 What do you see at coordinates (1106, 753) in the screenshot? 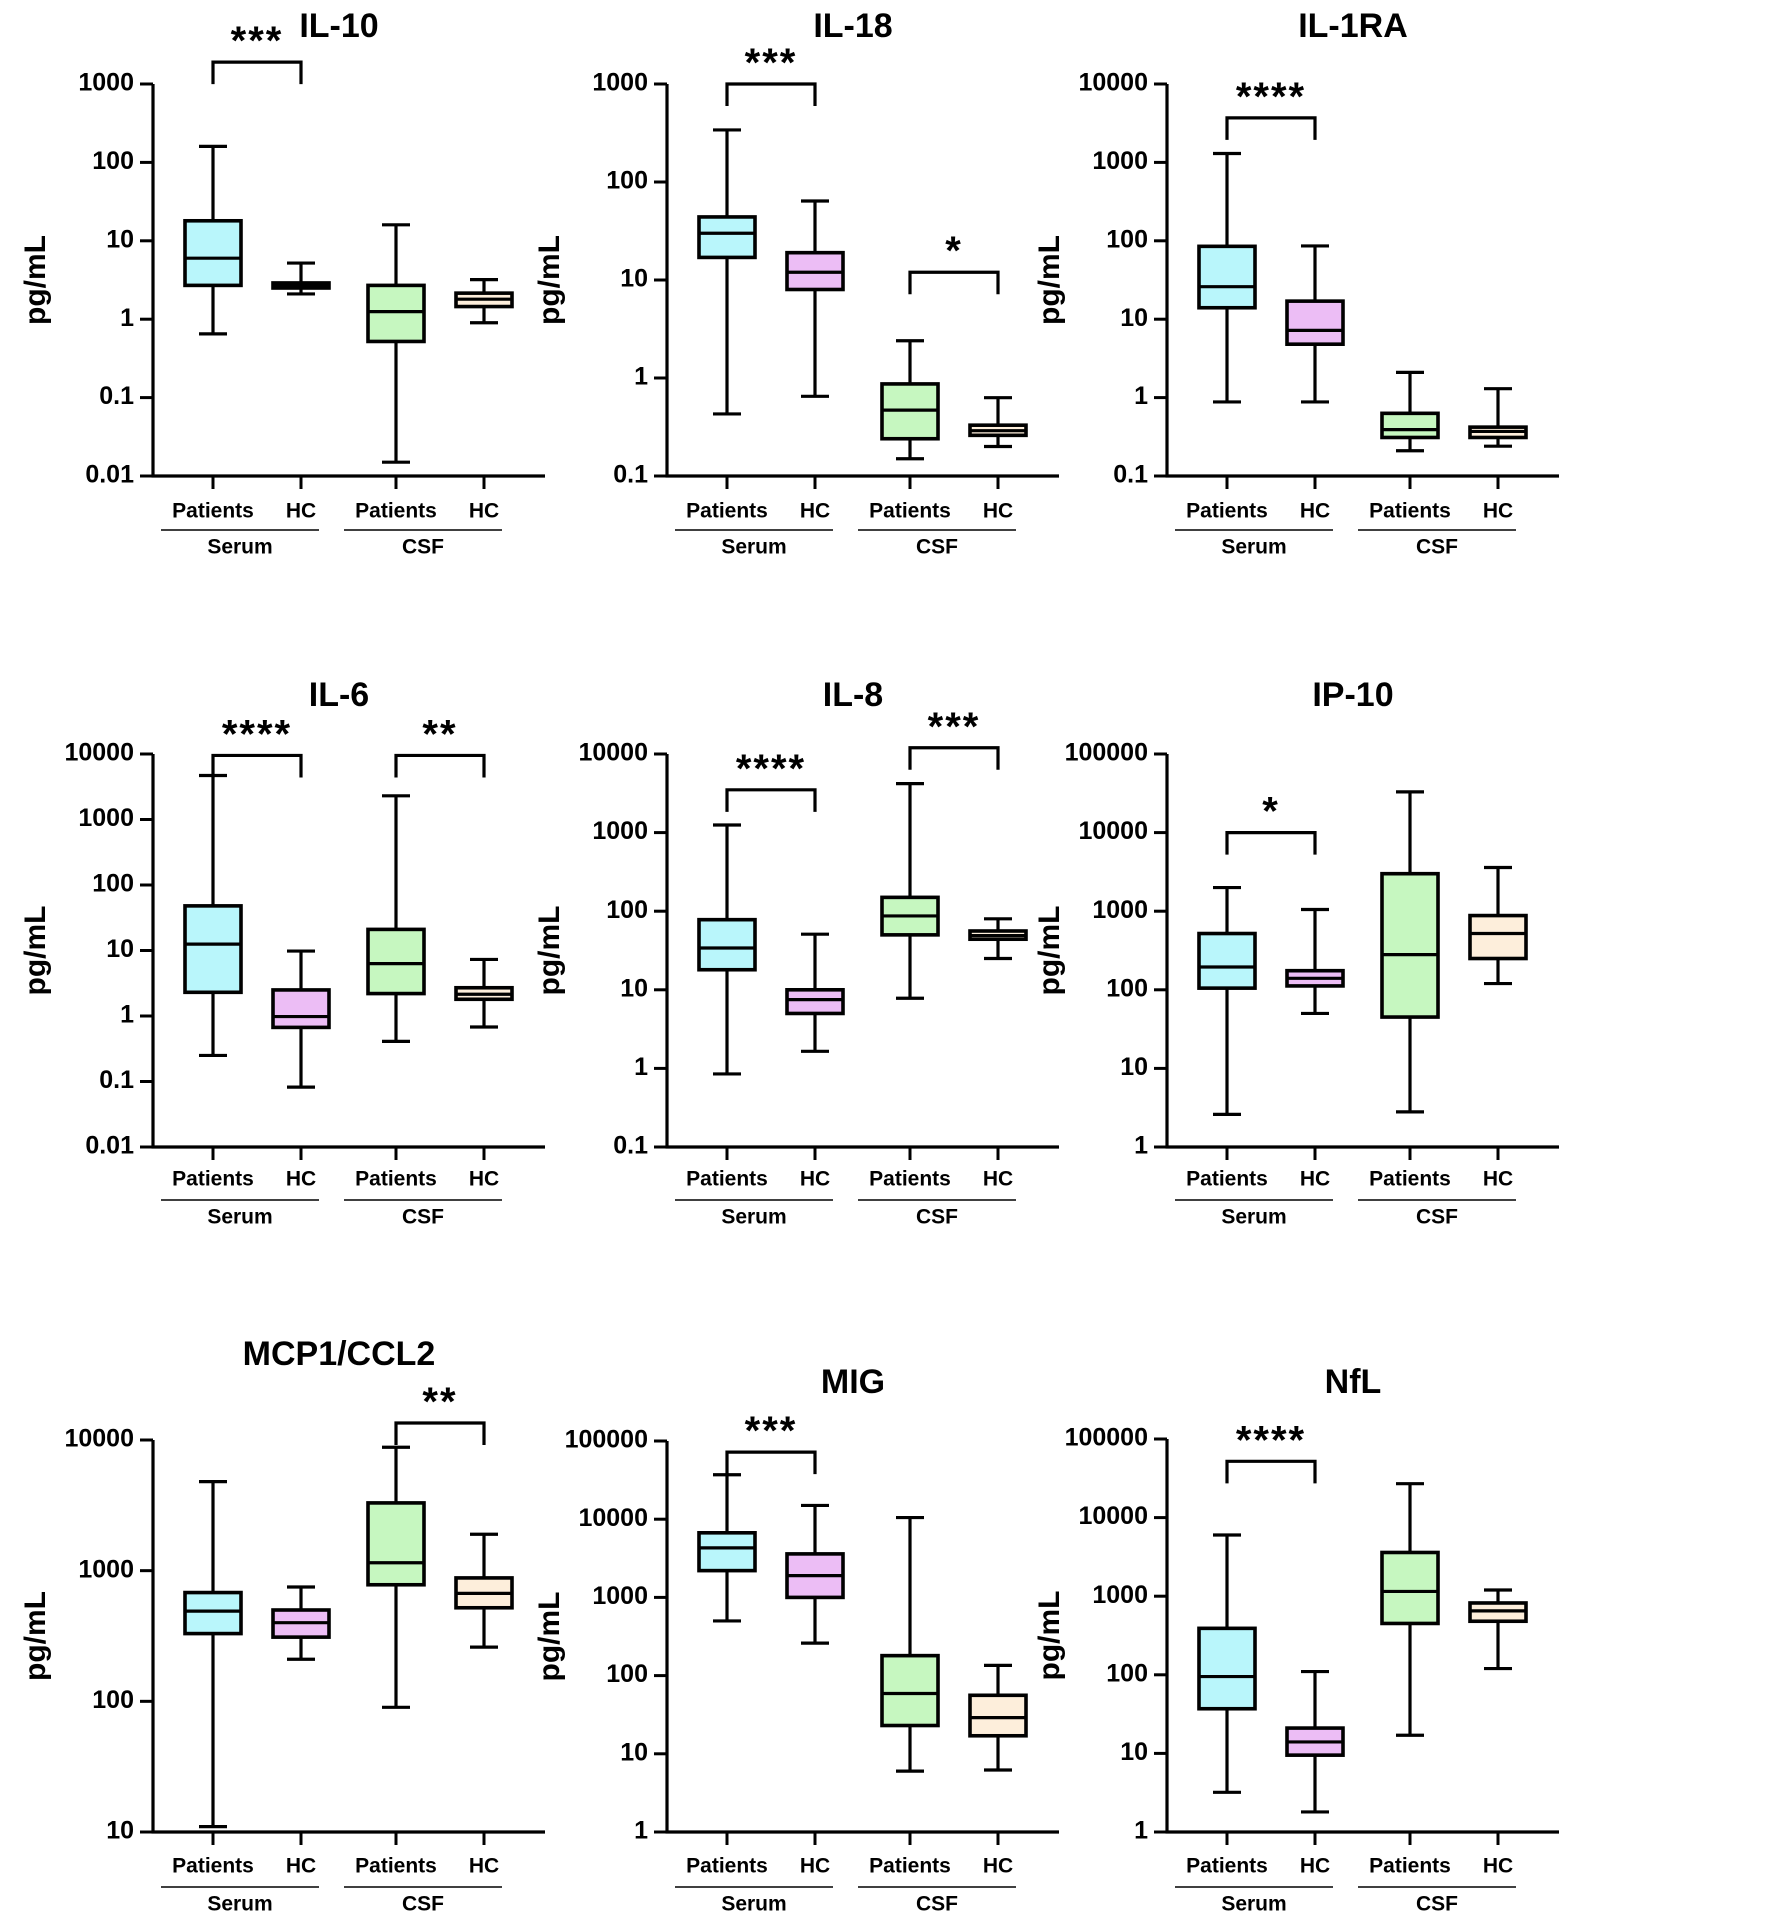
I see `y-tick-label: 100000` at bounding box center [1106, 753].